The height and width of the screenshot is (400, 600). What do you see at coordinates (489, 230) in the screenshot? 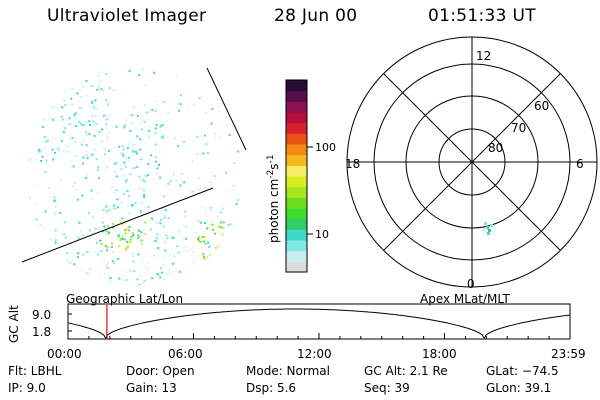
I see `aurora-pixel` at bounding box center [489, 230].